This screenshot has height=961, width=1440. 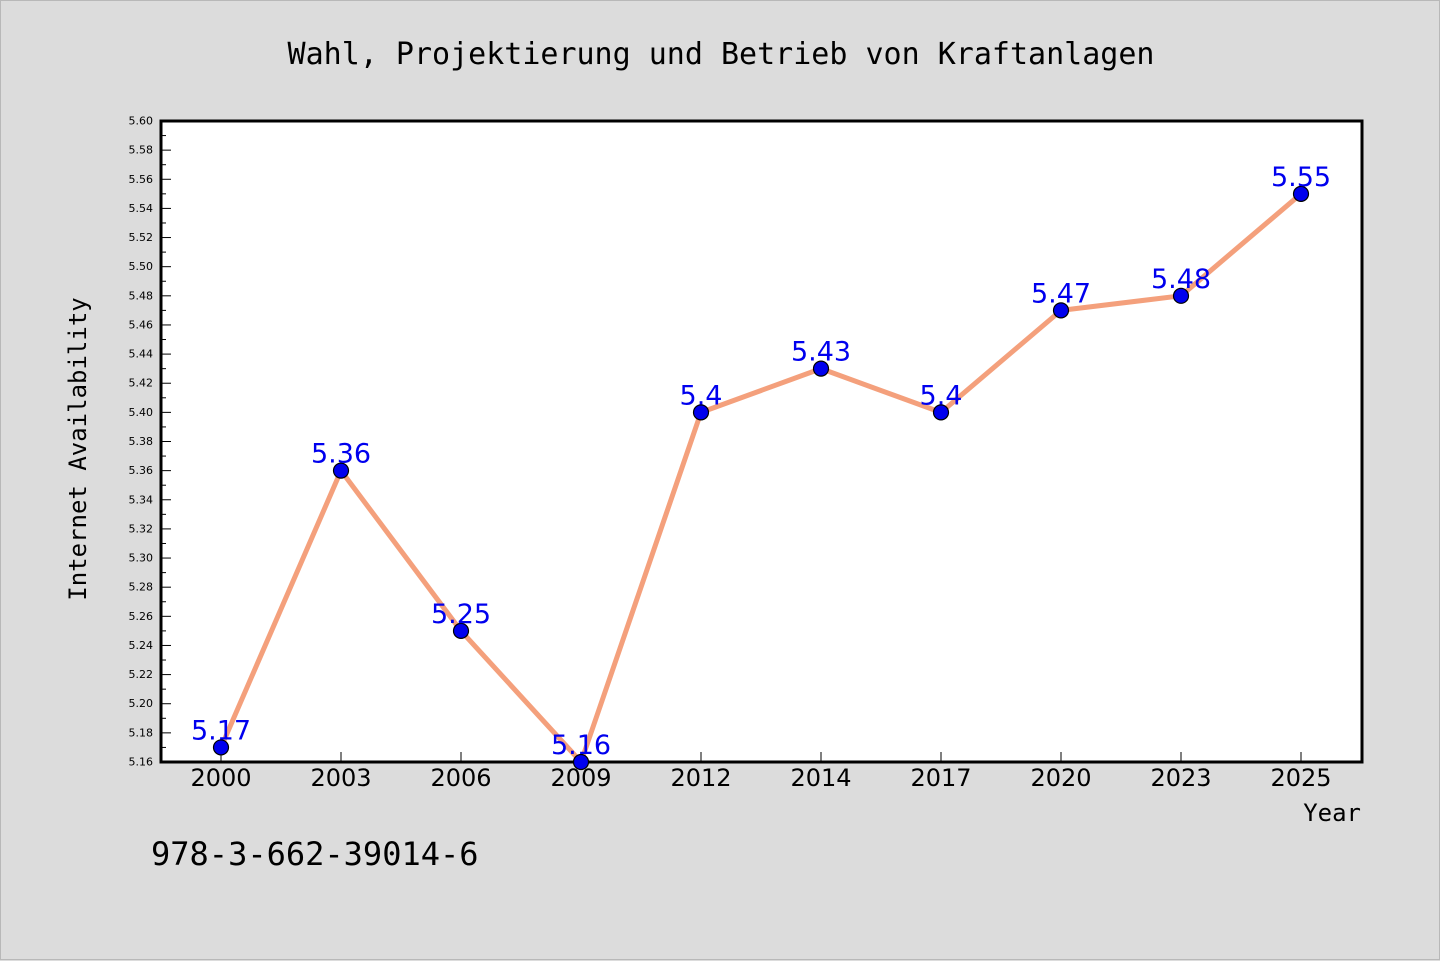 What do you see at coordinates (820, 778) in the screenshot?
I see `x-tick-label: 2014` at bounding box center [820, 778].